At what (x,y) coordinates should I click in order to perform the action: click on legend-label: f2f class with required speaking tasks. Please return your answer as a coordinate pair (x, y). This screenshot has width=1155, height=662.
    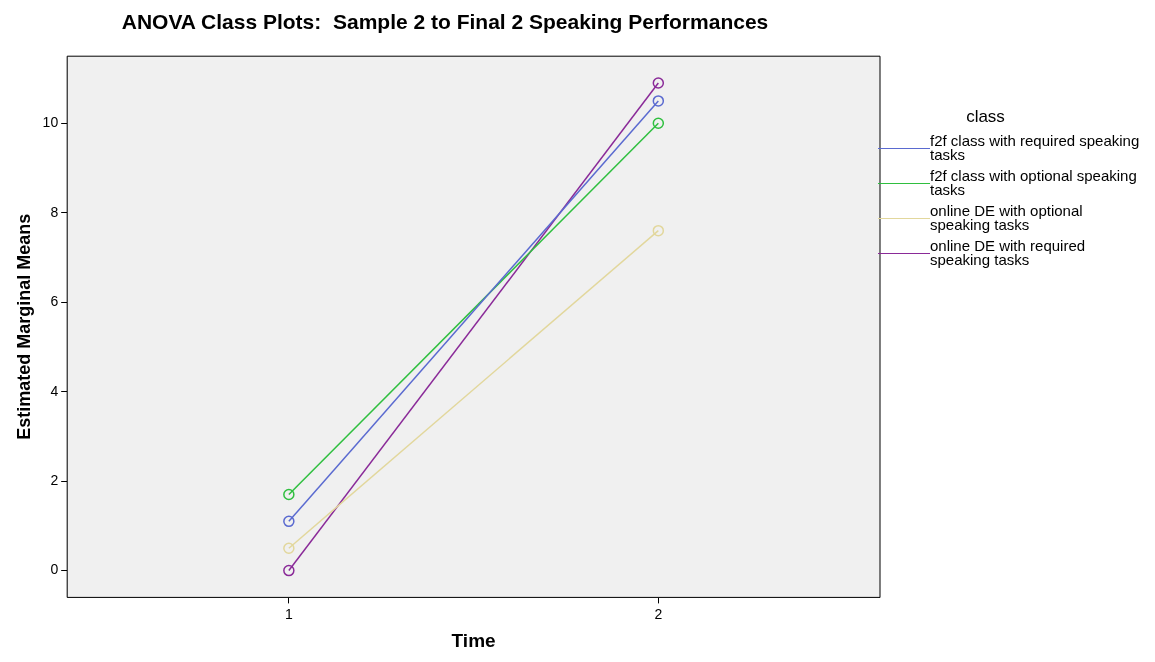
    Looking at the image, I should click on (1035, 147).